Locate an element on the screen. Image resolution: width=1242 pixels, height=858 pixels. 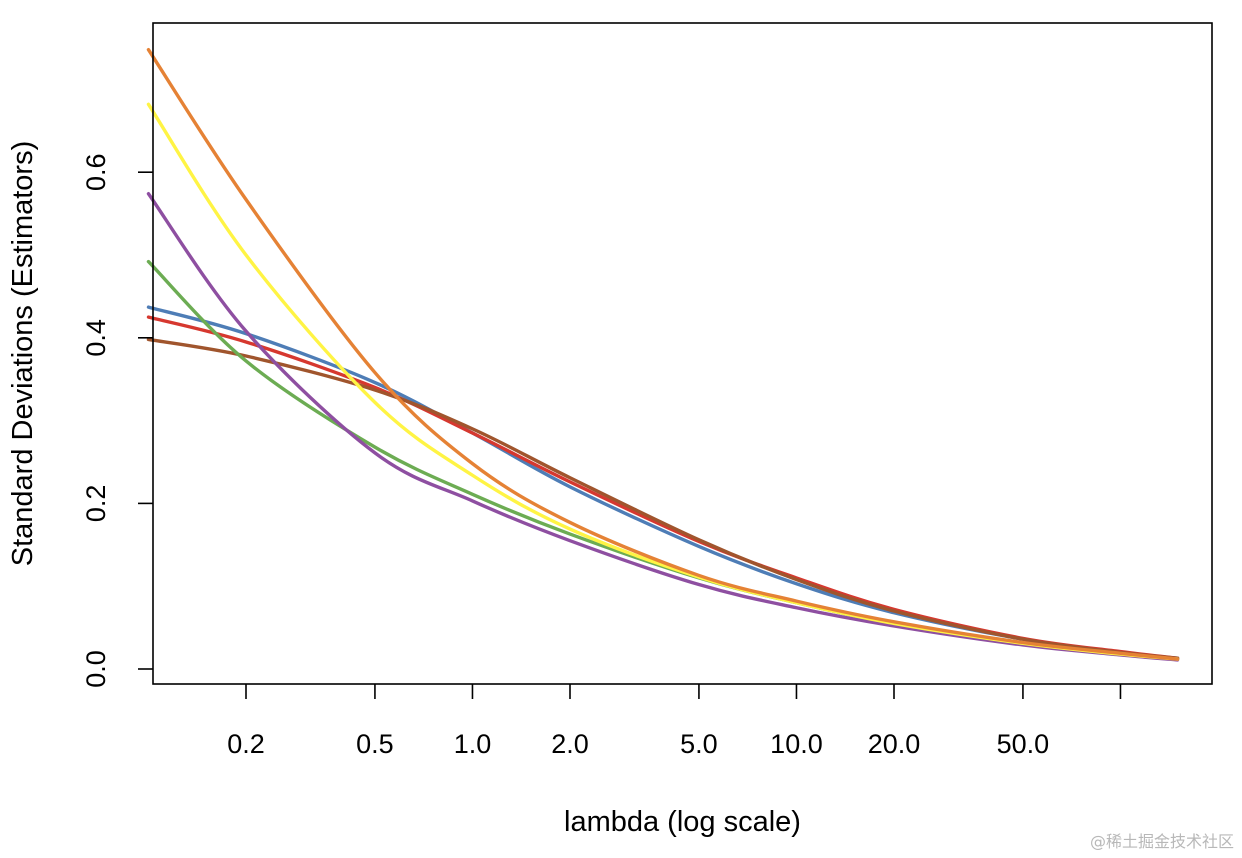
x-tick-label: 5.0 is located at coordinates (699, 744).